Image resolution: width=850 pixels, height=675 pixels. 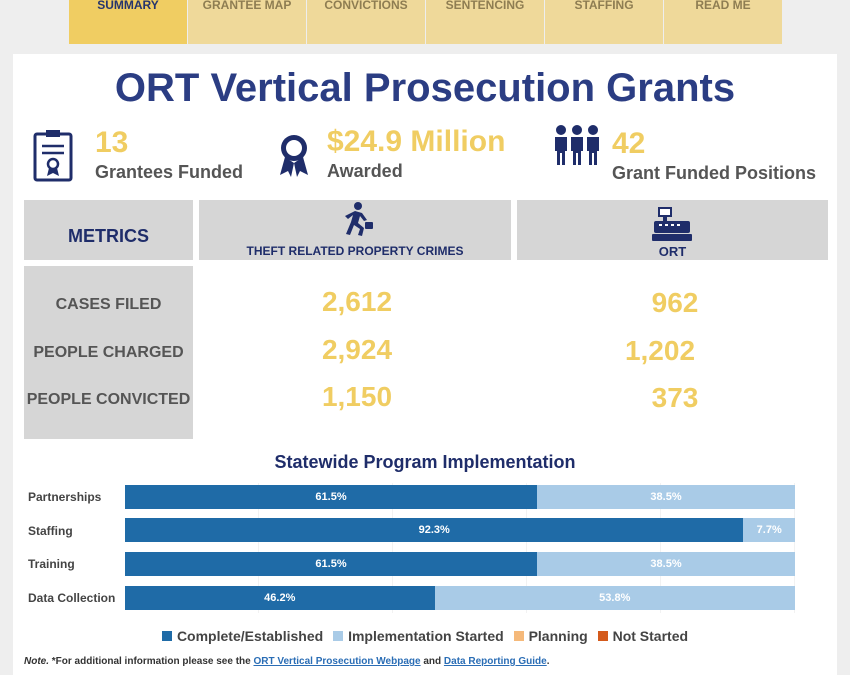 I want to click on running-thief-icon, so click(x=357, y=221).